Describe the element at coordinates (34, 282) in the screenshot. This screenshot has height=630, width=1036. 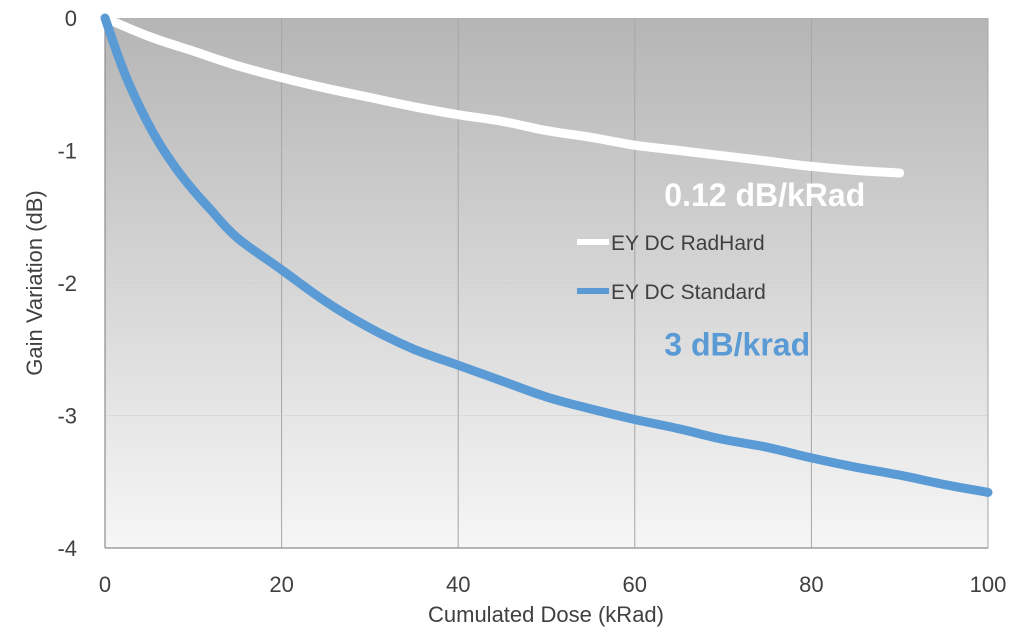
I see `y-axis-title: Gain Variation (dB)` at that location.